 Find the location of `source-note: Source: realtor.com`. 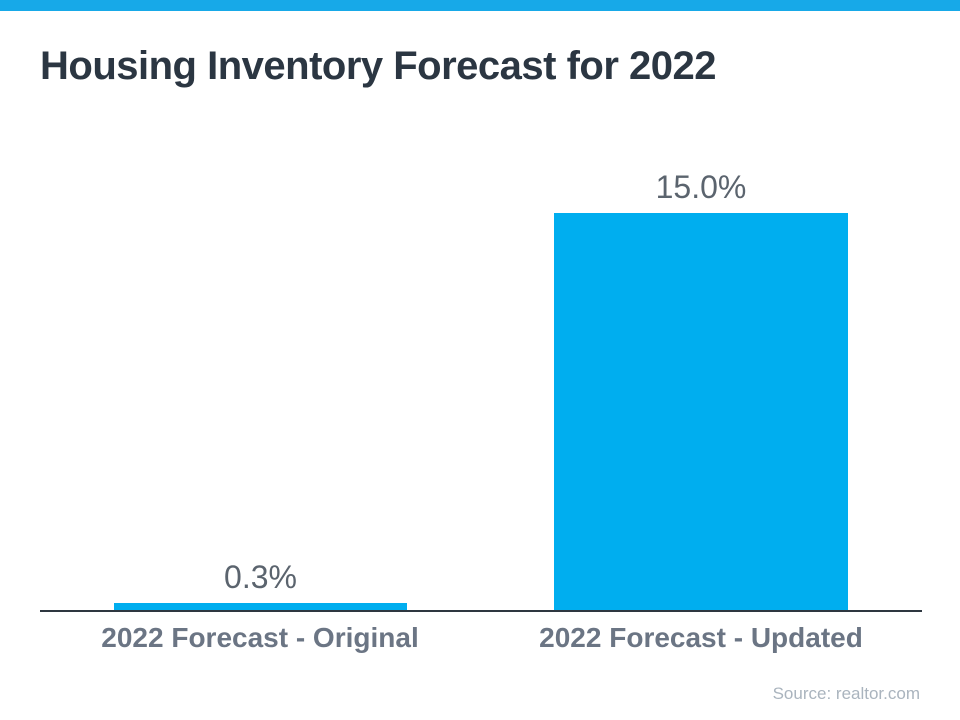

source-note: Source: realtor.com is located at coordinates (846, 693).